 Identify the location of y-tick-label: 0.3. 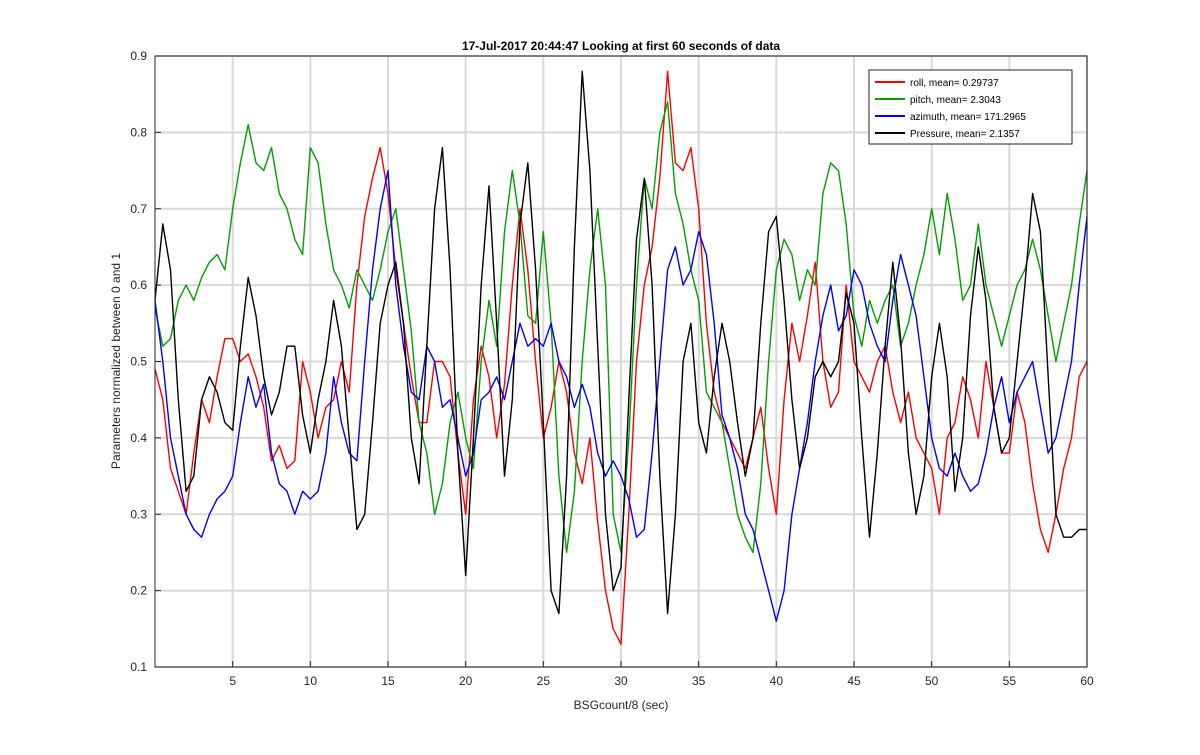
(138, 514).